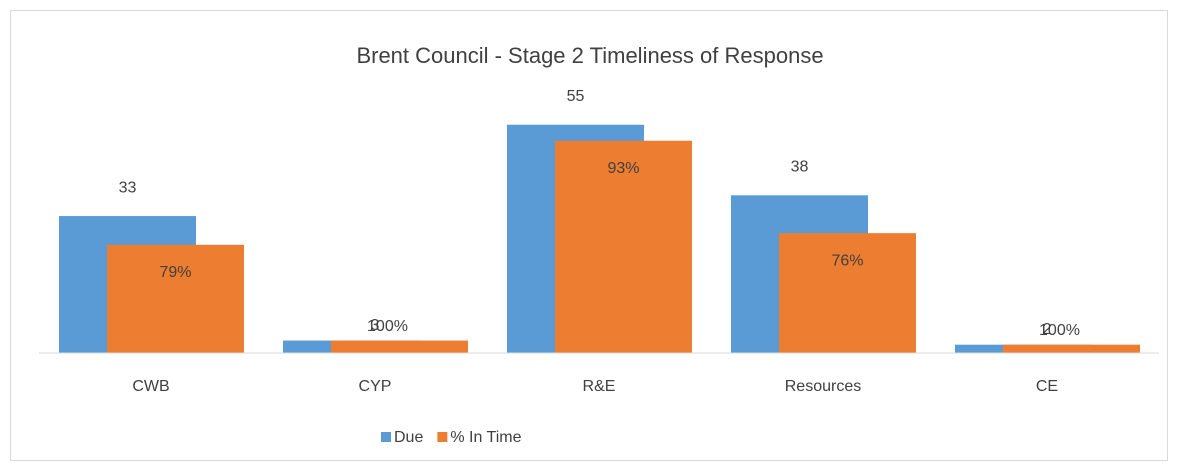  Describe the element at coordinates (128, 187) in the screenshot. I see `data-label: 33` at that location.